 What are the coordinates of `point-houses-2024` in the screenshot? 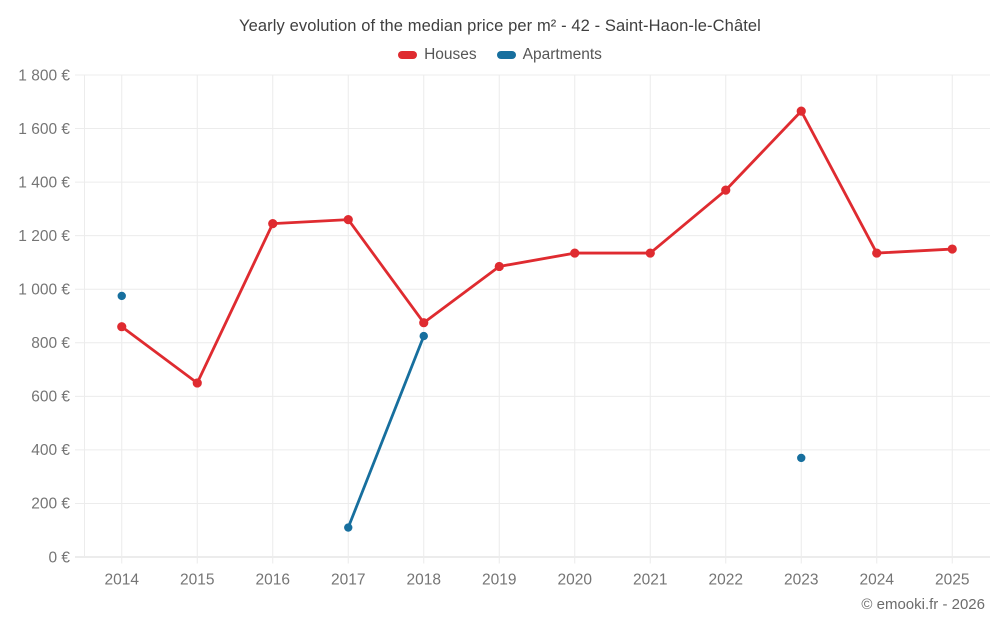 It's located at (877, 253).